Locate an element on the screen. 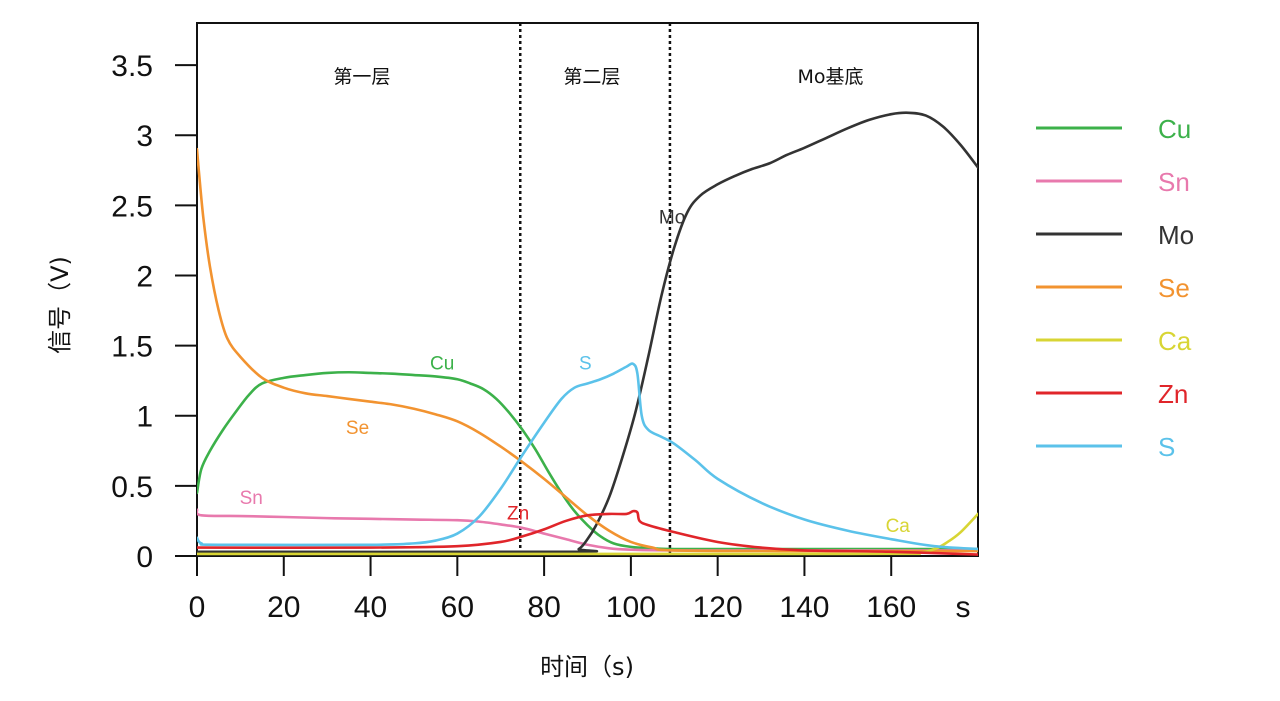  legend-label-cu: Cu is located at coordinates (1174, 129).